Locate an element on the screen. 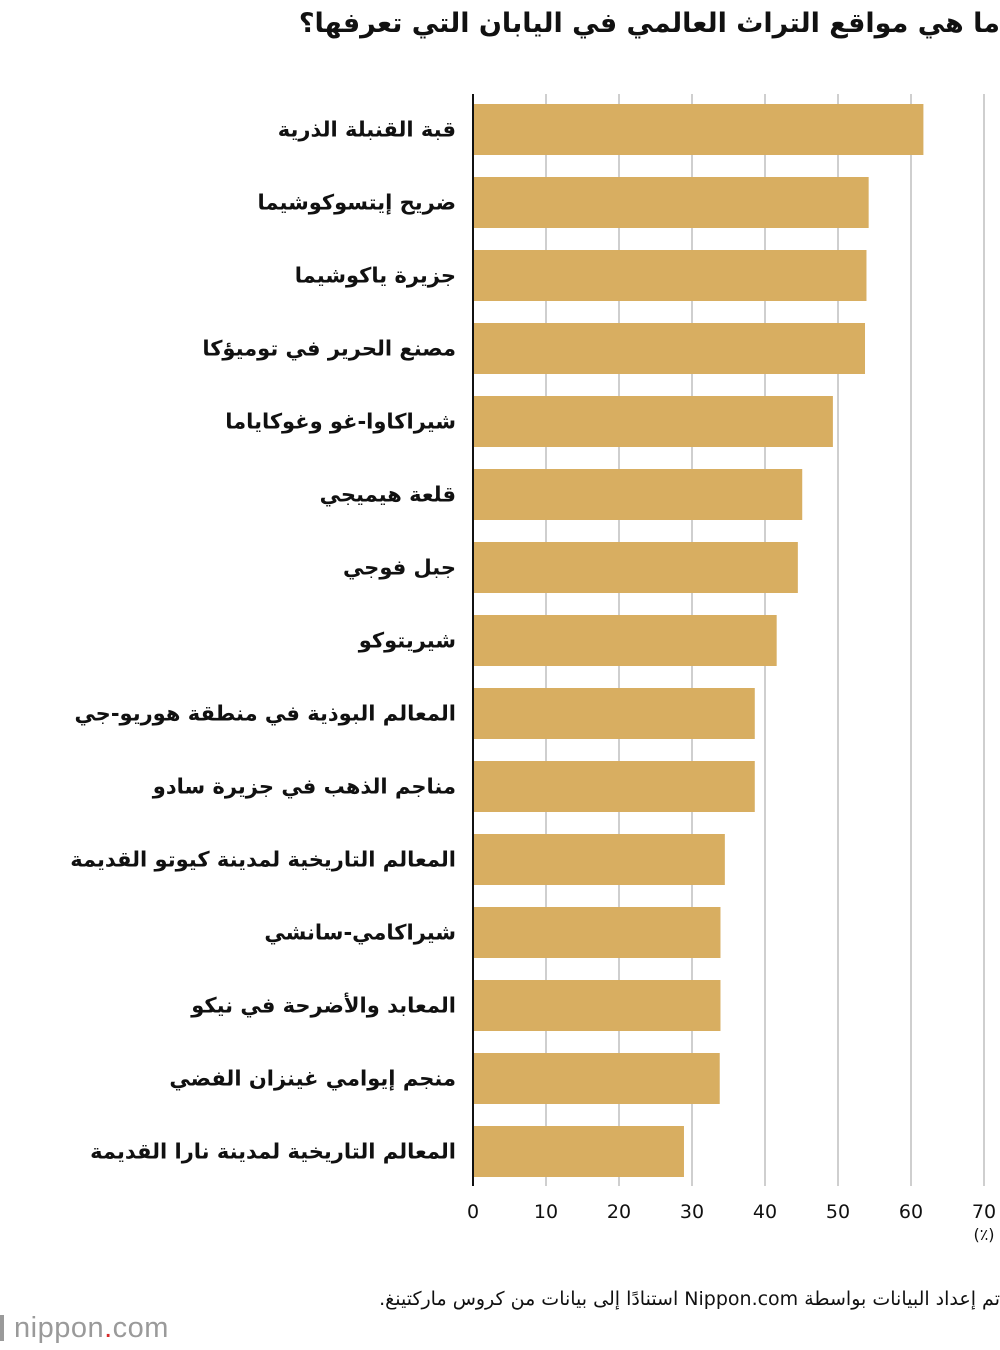 This screenshot has width=1000, height=1350. category-label-9: مناجم الذهب في جزيرة سادو is located at coordinates (304, 787).